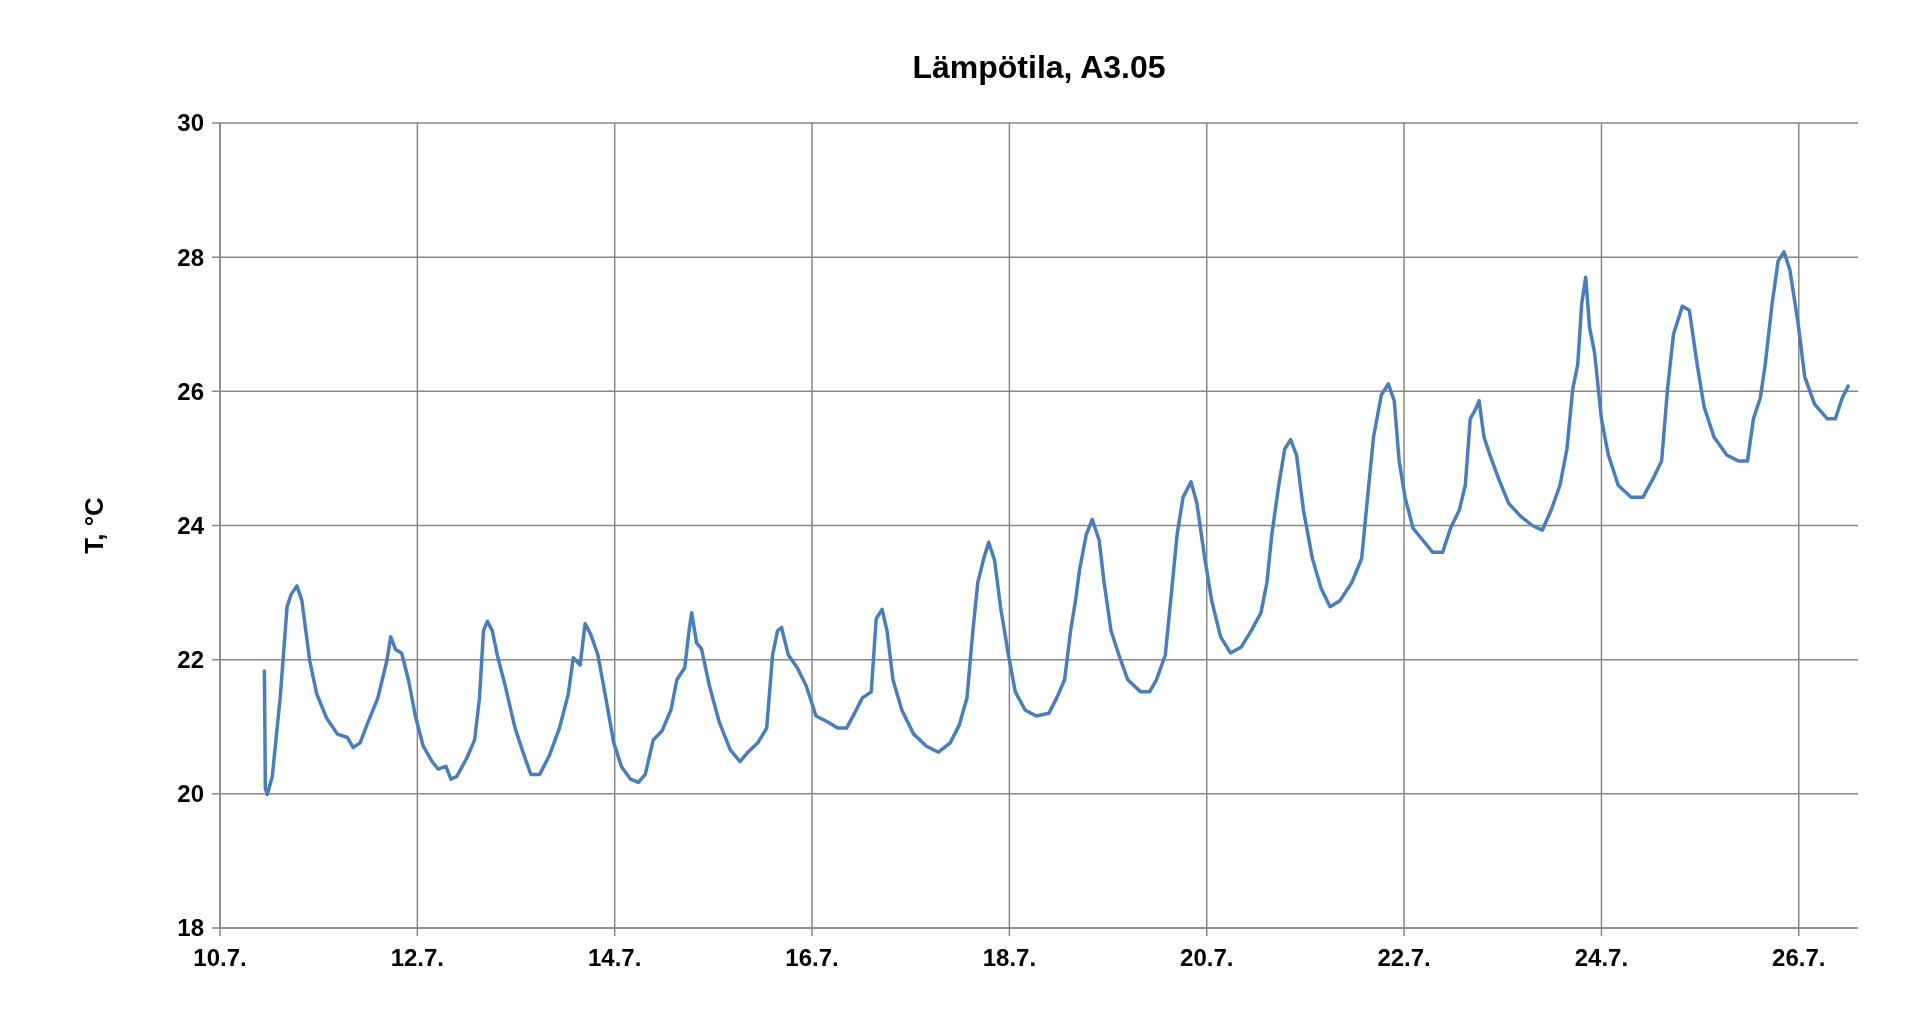 The width and height of the screenshot is (1915, 1013). Describe the element at coordinates (220, 957) in the screenshot. I see `x-tick-label: 10.7.` at that location.